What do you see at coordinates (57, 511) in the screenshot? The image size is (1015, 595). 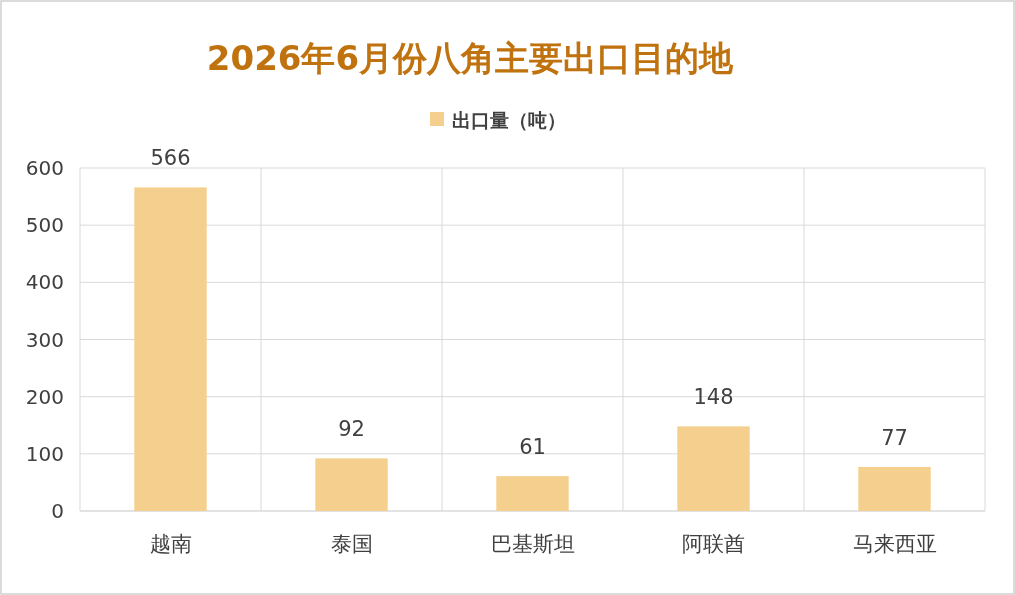 I see `y-tick-label: 0` at bounding box center [57, 511].